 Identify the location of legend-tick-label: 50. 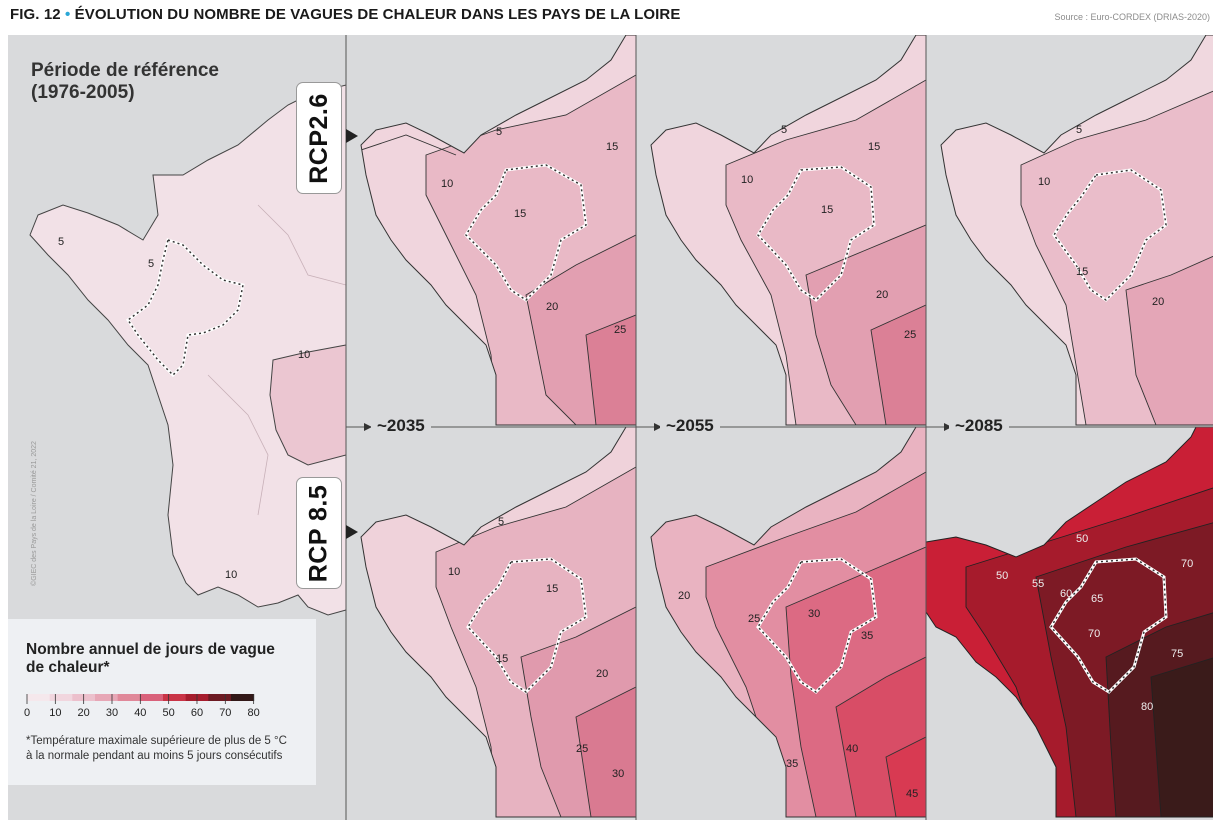
(169, 713).